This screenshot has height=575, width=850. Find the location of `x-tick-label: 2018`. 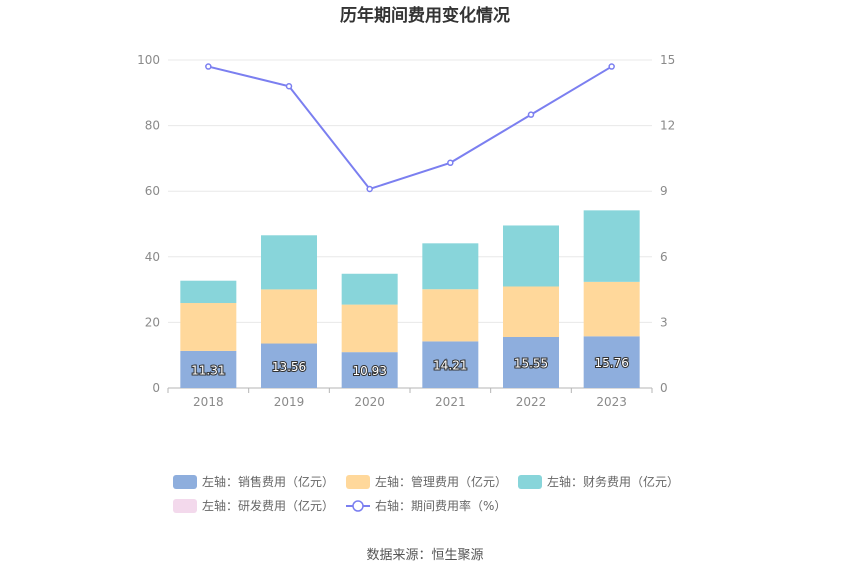

x-tick-label: 2018 is located at coordinates (208, 402).